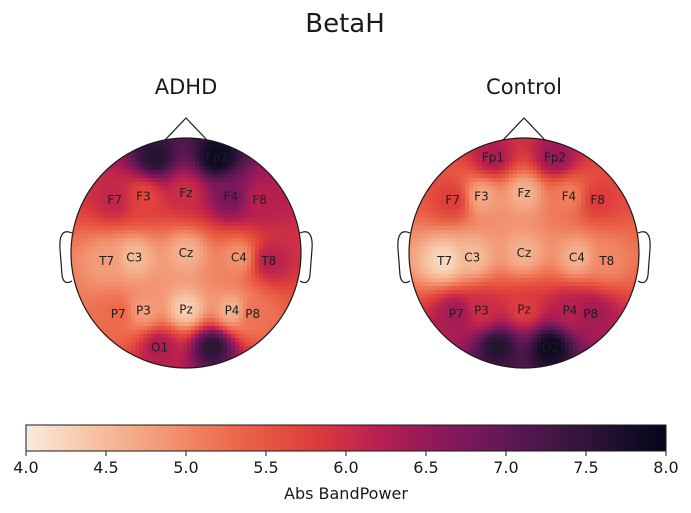 The width and height of the screenshot is (691, 513). Describe the element at coordinates (155, 158) in the screenshot. I see `electrode-label-fp1: Fp1` at that location.